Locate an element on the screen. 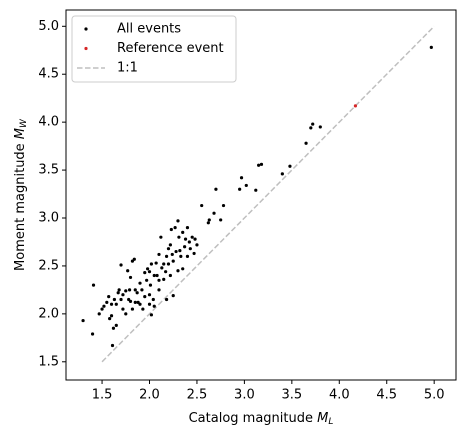 The height and width of the screenshot is (436, 465). x-tick-label: 2.5 is located at coordinates (197, 395).